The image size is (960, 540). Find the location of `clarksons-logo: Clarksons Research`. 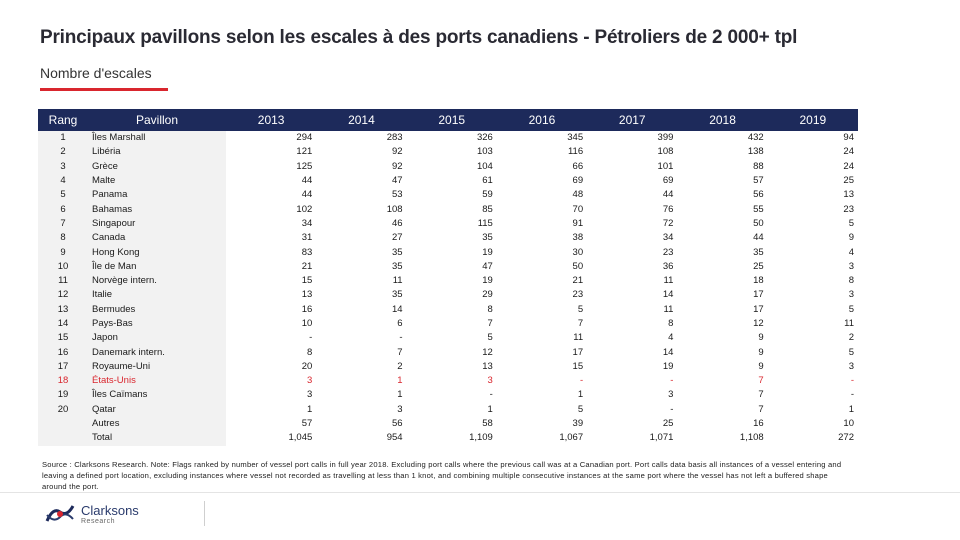

clarksons-logo: Clarksons Research is located at coordinates (125, 515).